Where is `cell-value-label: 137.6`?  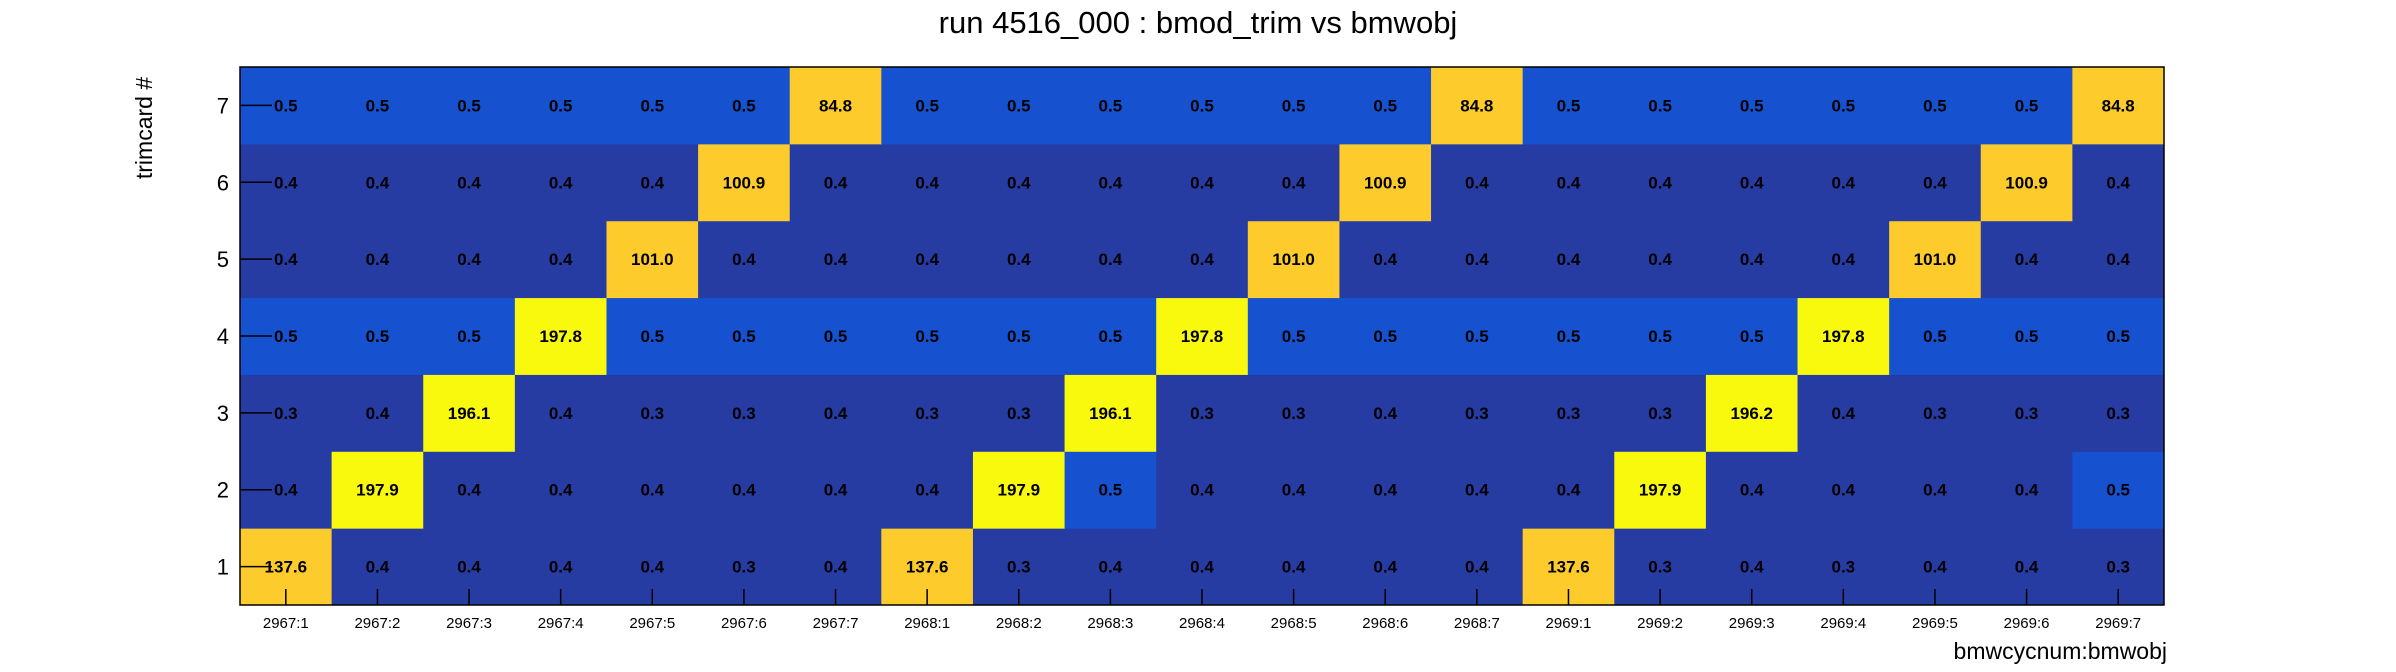
cell-value-label: 137.6 is located at coordinates (1568, 567).